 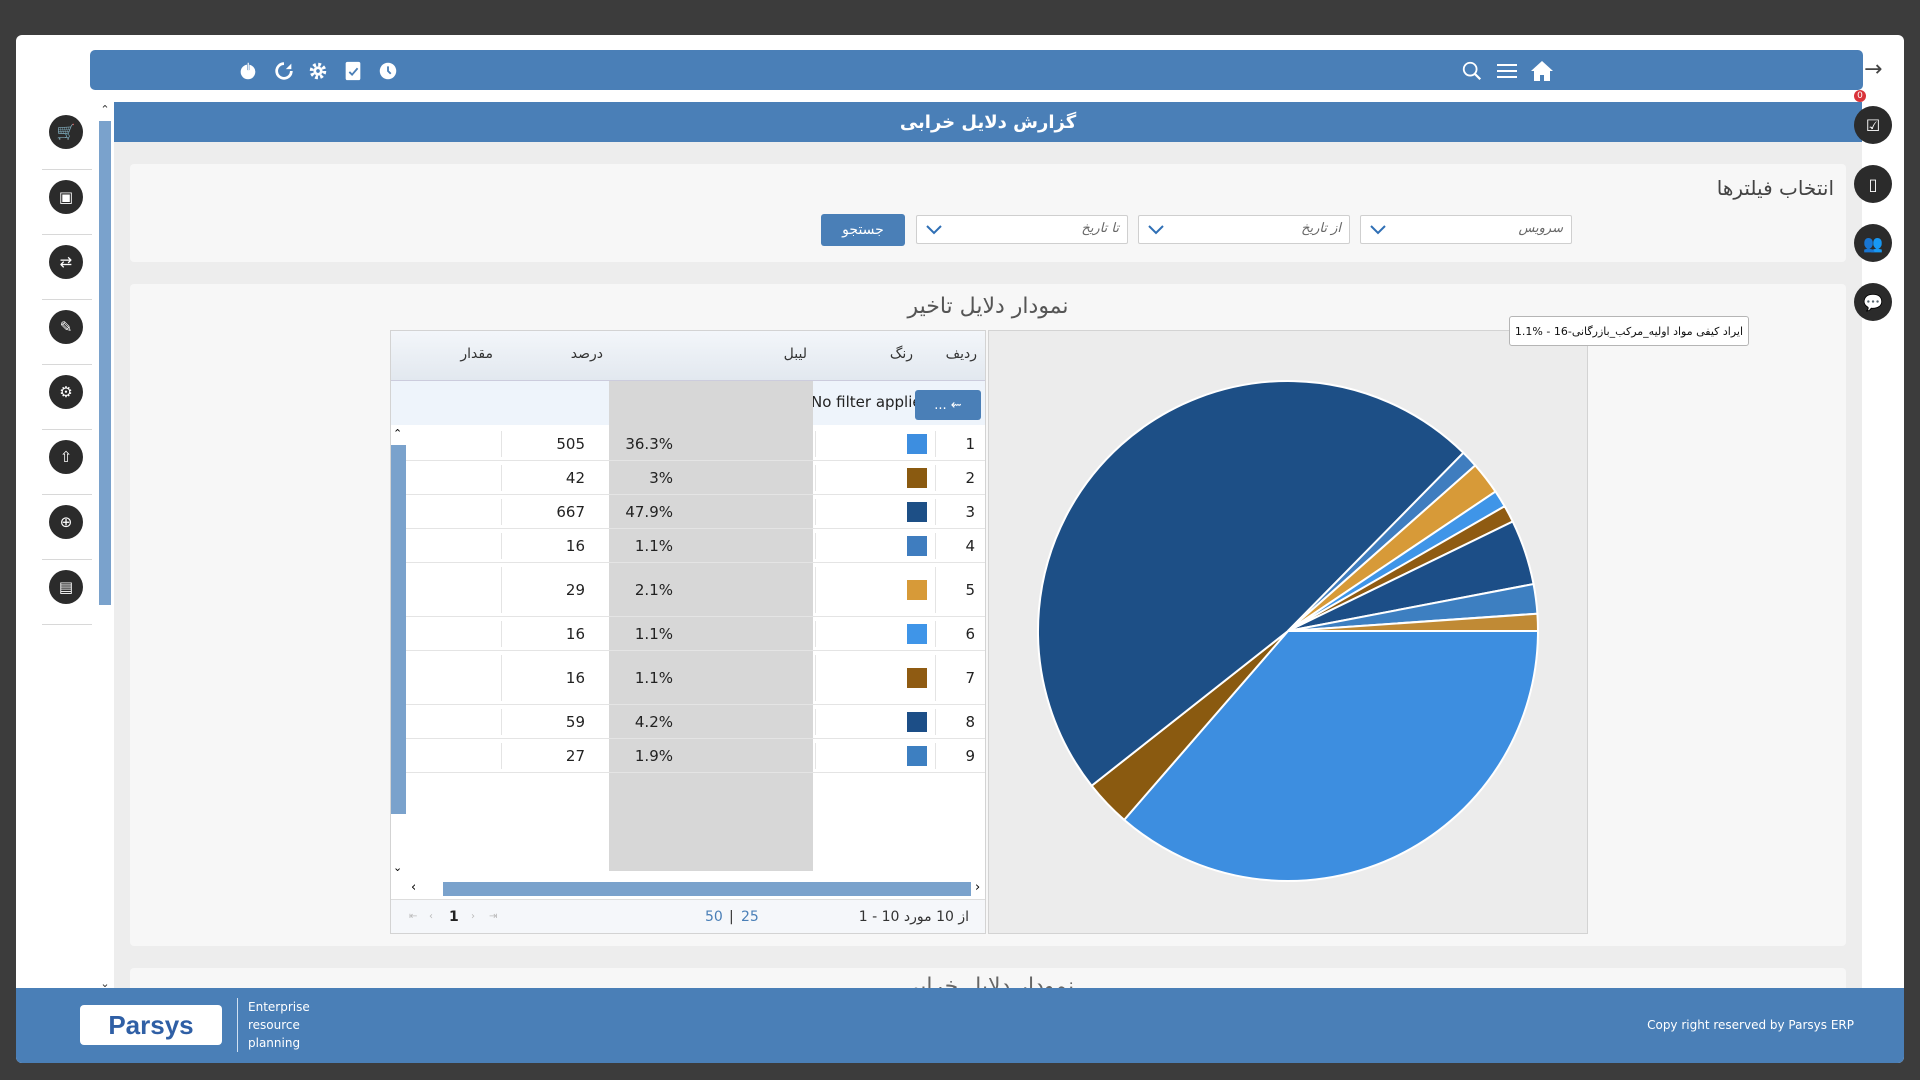 I want to click on last-page-icon: ⇥, so click(x=493, y=916).